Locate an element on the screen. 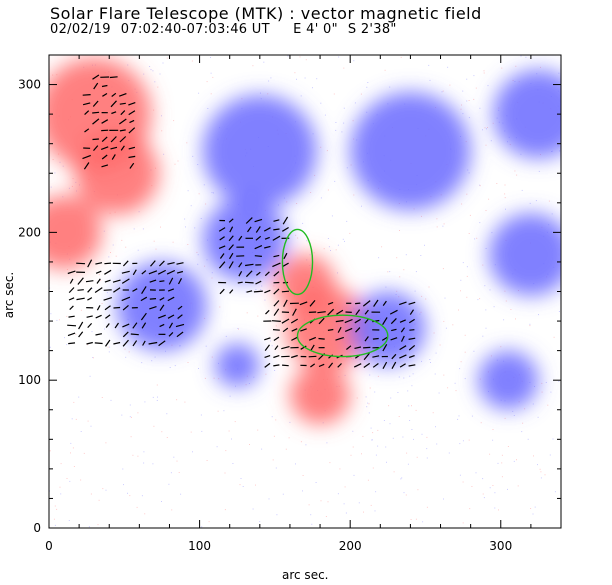 The height and width of the screenshot is (585, 612). x-tick-label: 200 is located at coordinates (350, 546).